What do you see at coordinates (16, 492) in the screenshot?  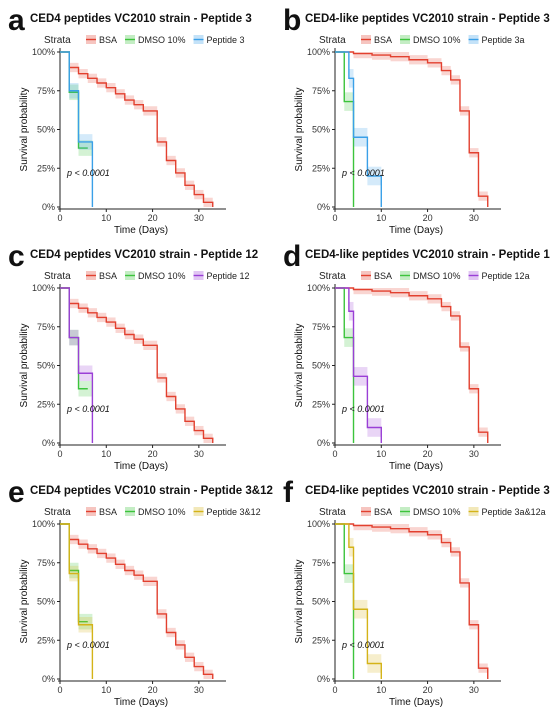 I see `panel-letter: e` at bounding box center [16, 492].